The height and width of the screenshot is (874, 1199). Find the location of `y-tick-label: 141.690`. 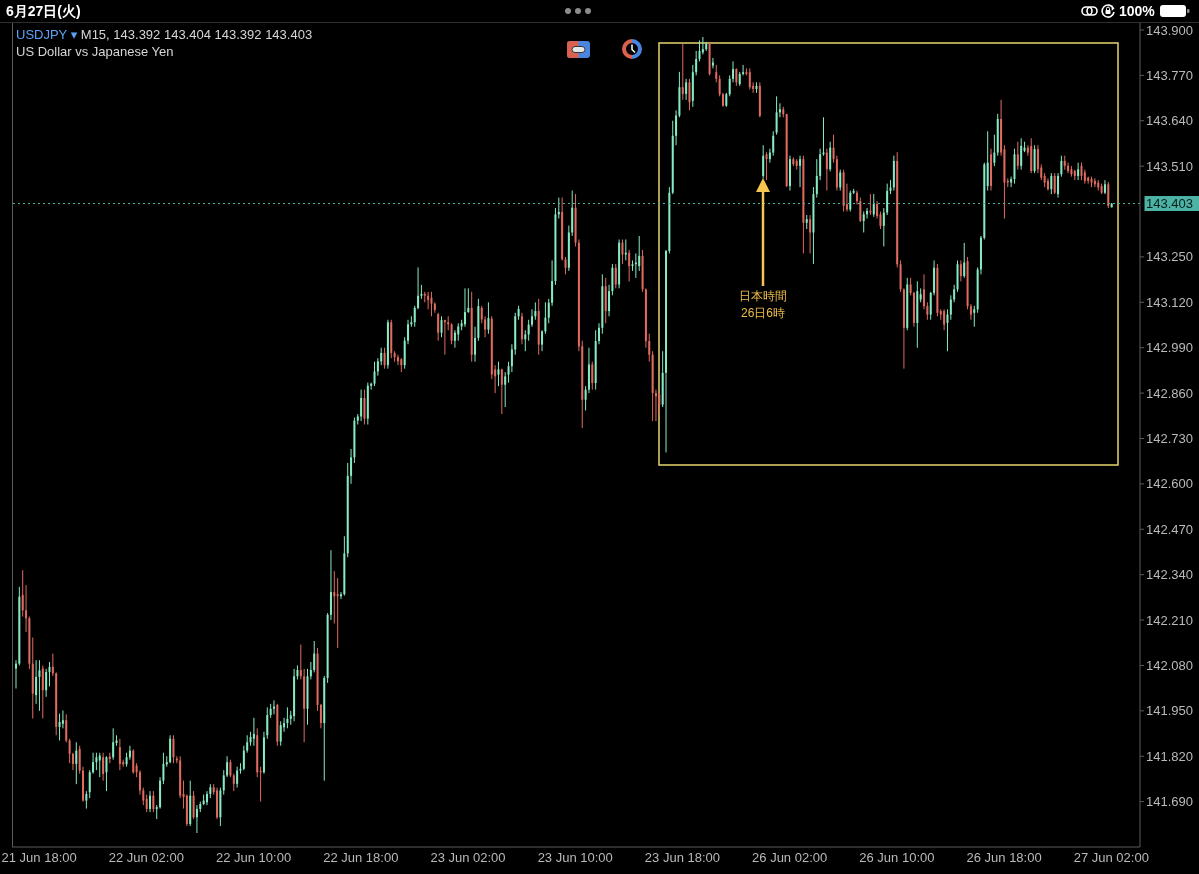

y-tick-label: 141.690 is located at coordinates (1169, 802).